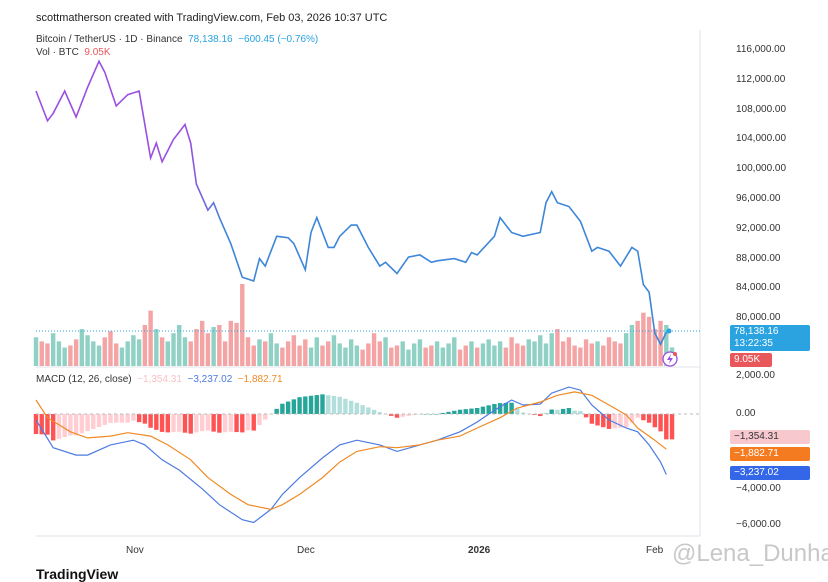 This screenshot has width=828, height=582. Describe the element at coordinates (758, 288) in the screenshot. I see `price-axis-label: 84,000.00` at that location.